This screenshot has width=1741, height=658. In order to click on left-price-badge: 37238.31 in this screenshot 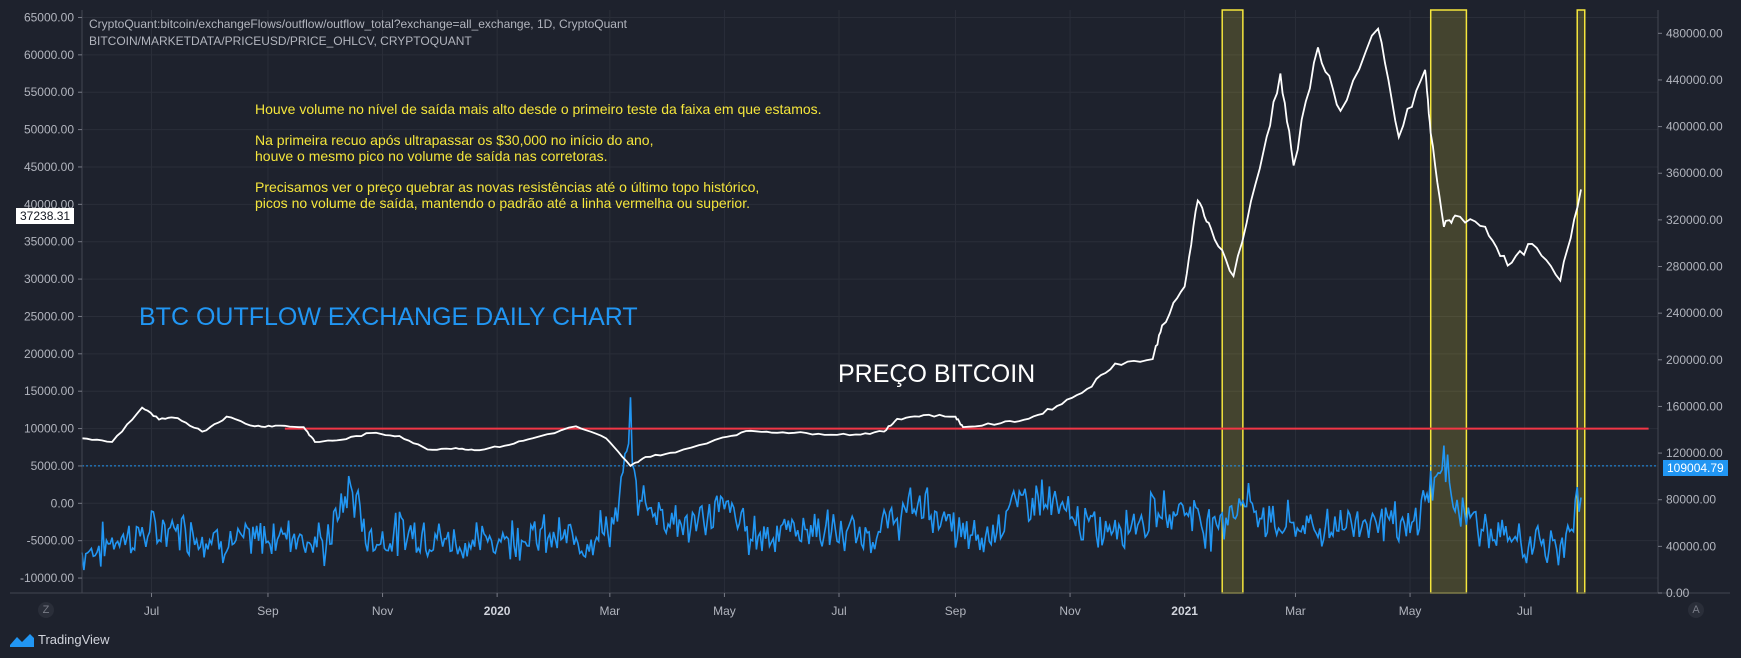, I will do `click(45, 216)`.